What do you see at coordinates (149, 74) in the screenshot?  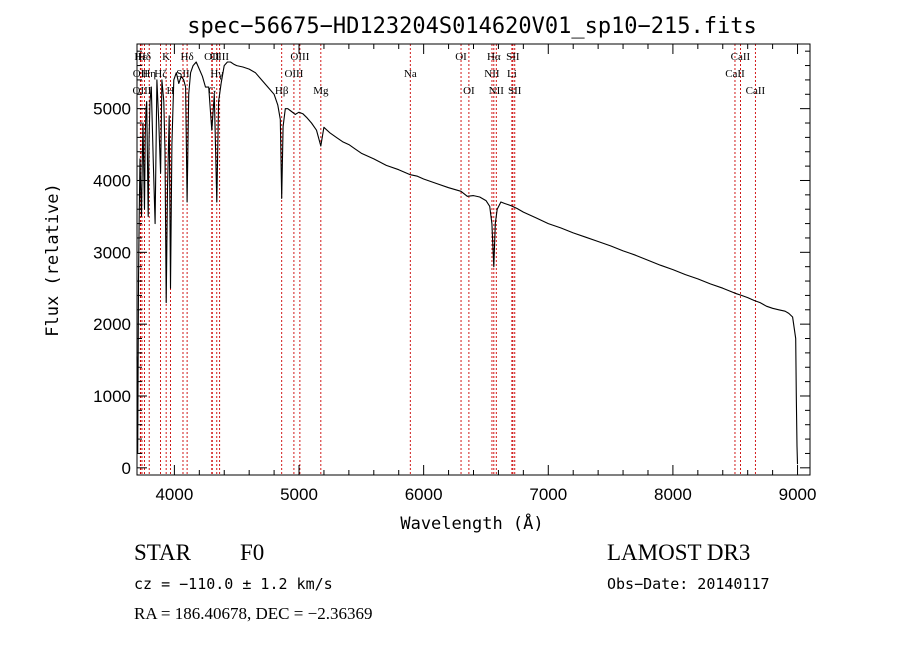 I see `spectral-label-4: Hη` at bounding box center [149, 74].